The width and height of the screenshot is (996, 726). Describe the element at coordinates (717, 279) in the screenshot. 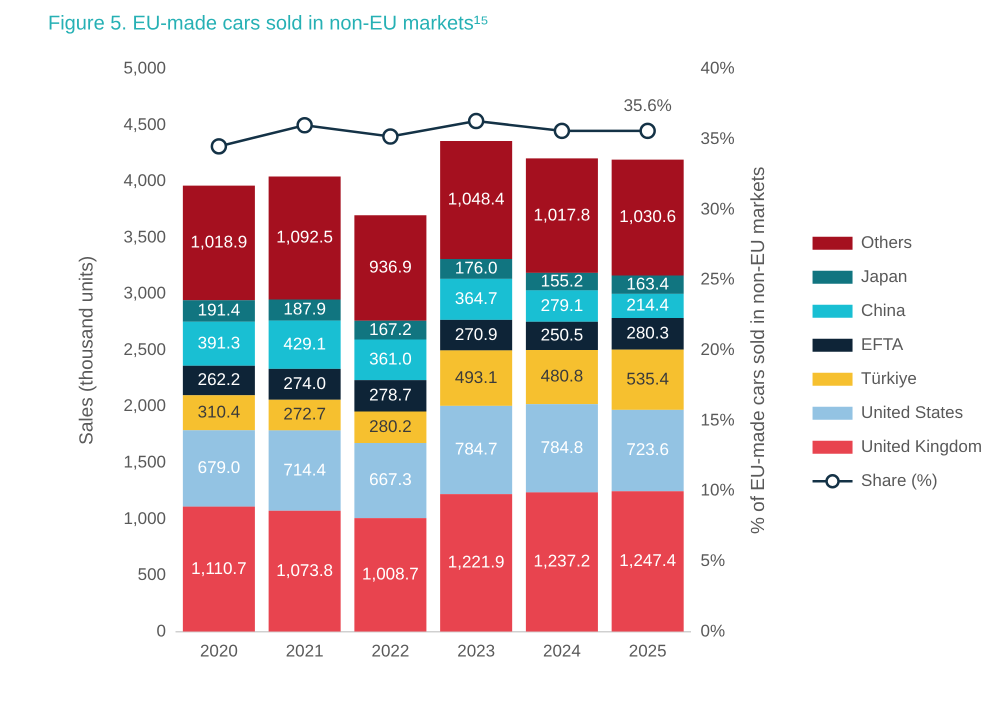

I see `y2-tick-label: 25%` at that location.